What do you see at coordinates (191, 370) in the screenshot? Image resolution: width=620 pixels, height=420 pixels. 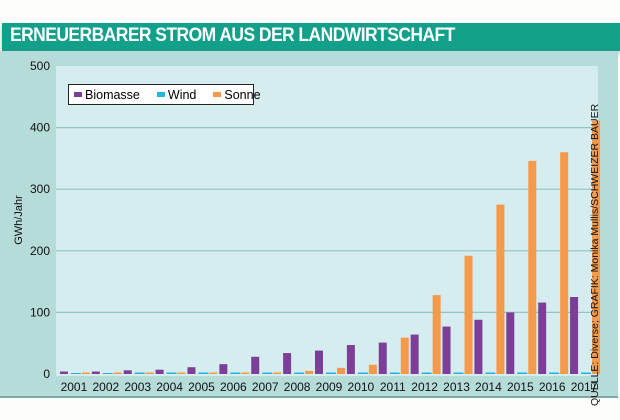 I see `bar-biomasse-2005` at bounding box center [191, 370].